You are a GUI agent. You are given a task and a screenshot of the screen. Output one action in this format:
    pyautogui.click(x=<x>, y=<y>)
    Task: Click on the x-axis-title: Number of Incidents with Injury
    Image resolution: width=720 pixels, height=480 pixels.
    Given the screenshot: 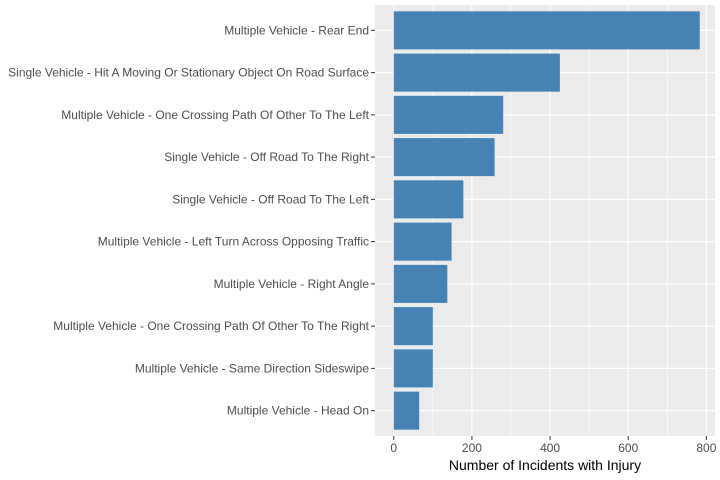 What is the action you would take?
    pyautogui.click(x=545, y=465)
    